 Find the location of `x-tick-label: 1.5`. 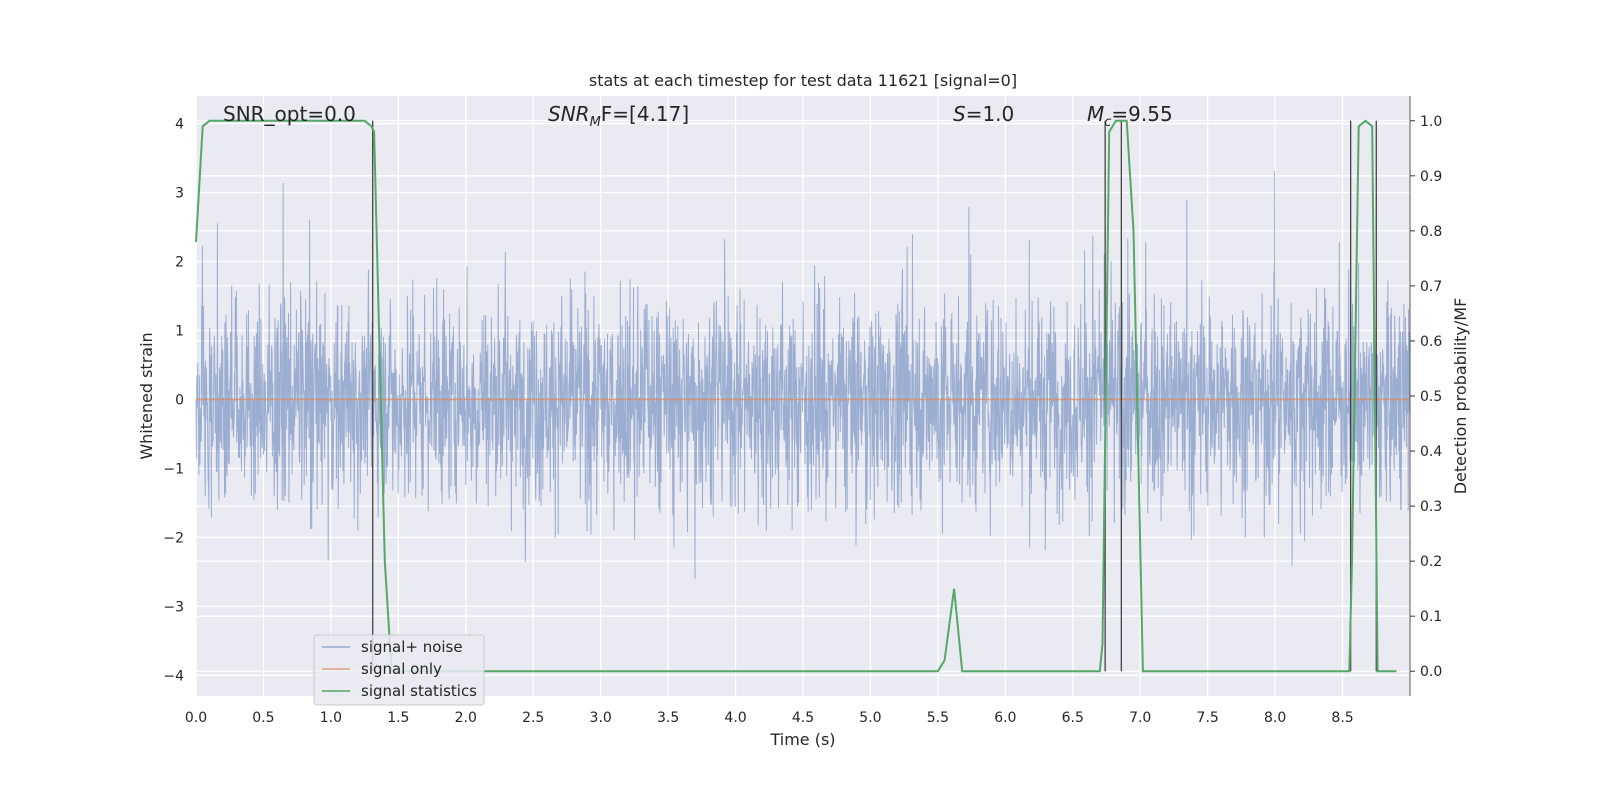

x-tick-label: 1.5 is located at coordinates (398, 718).